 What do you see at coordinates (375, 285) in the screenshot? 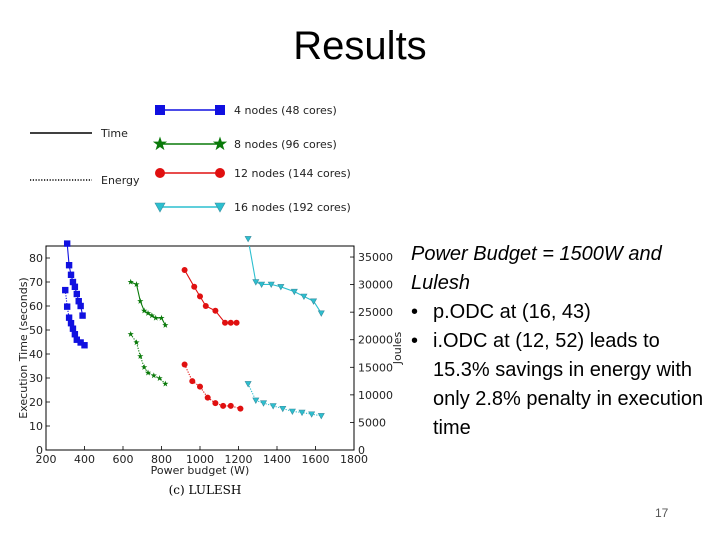
I see `y2-tick-label: 30000` at bounding box center [375, 285].